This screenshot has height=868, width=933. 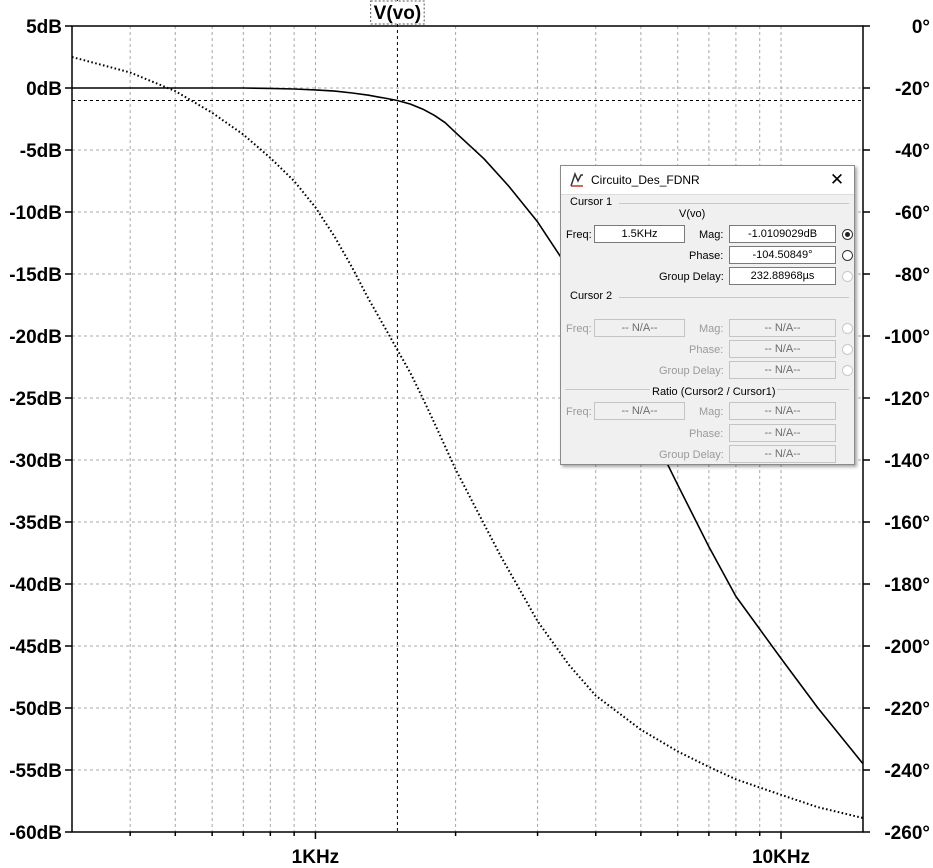 What do you see at coordinates (35, 275) in the screenshot?
I see `y-left-tick-label: -15dB` at bounding box center [35, 275].